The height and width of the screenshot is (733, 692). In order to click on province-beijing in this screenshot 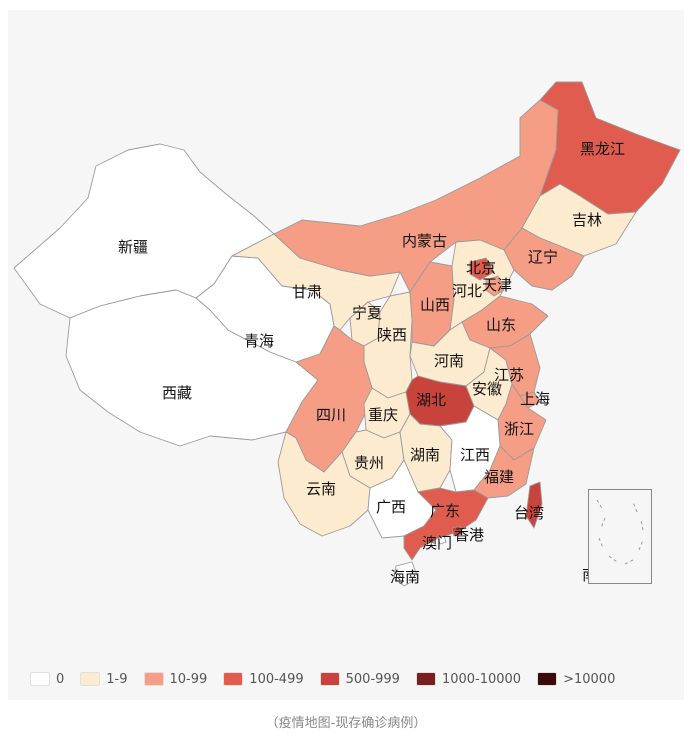, I will do `click(482, 269)`.